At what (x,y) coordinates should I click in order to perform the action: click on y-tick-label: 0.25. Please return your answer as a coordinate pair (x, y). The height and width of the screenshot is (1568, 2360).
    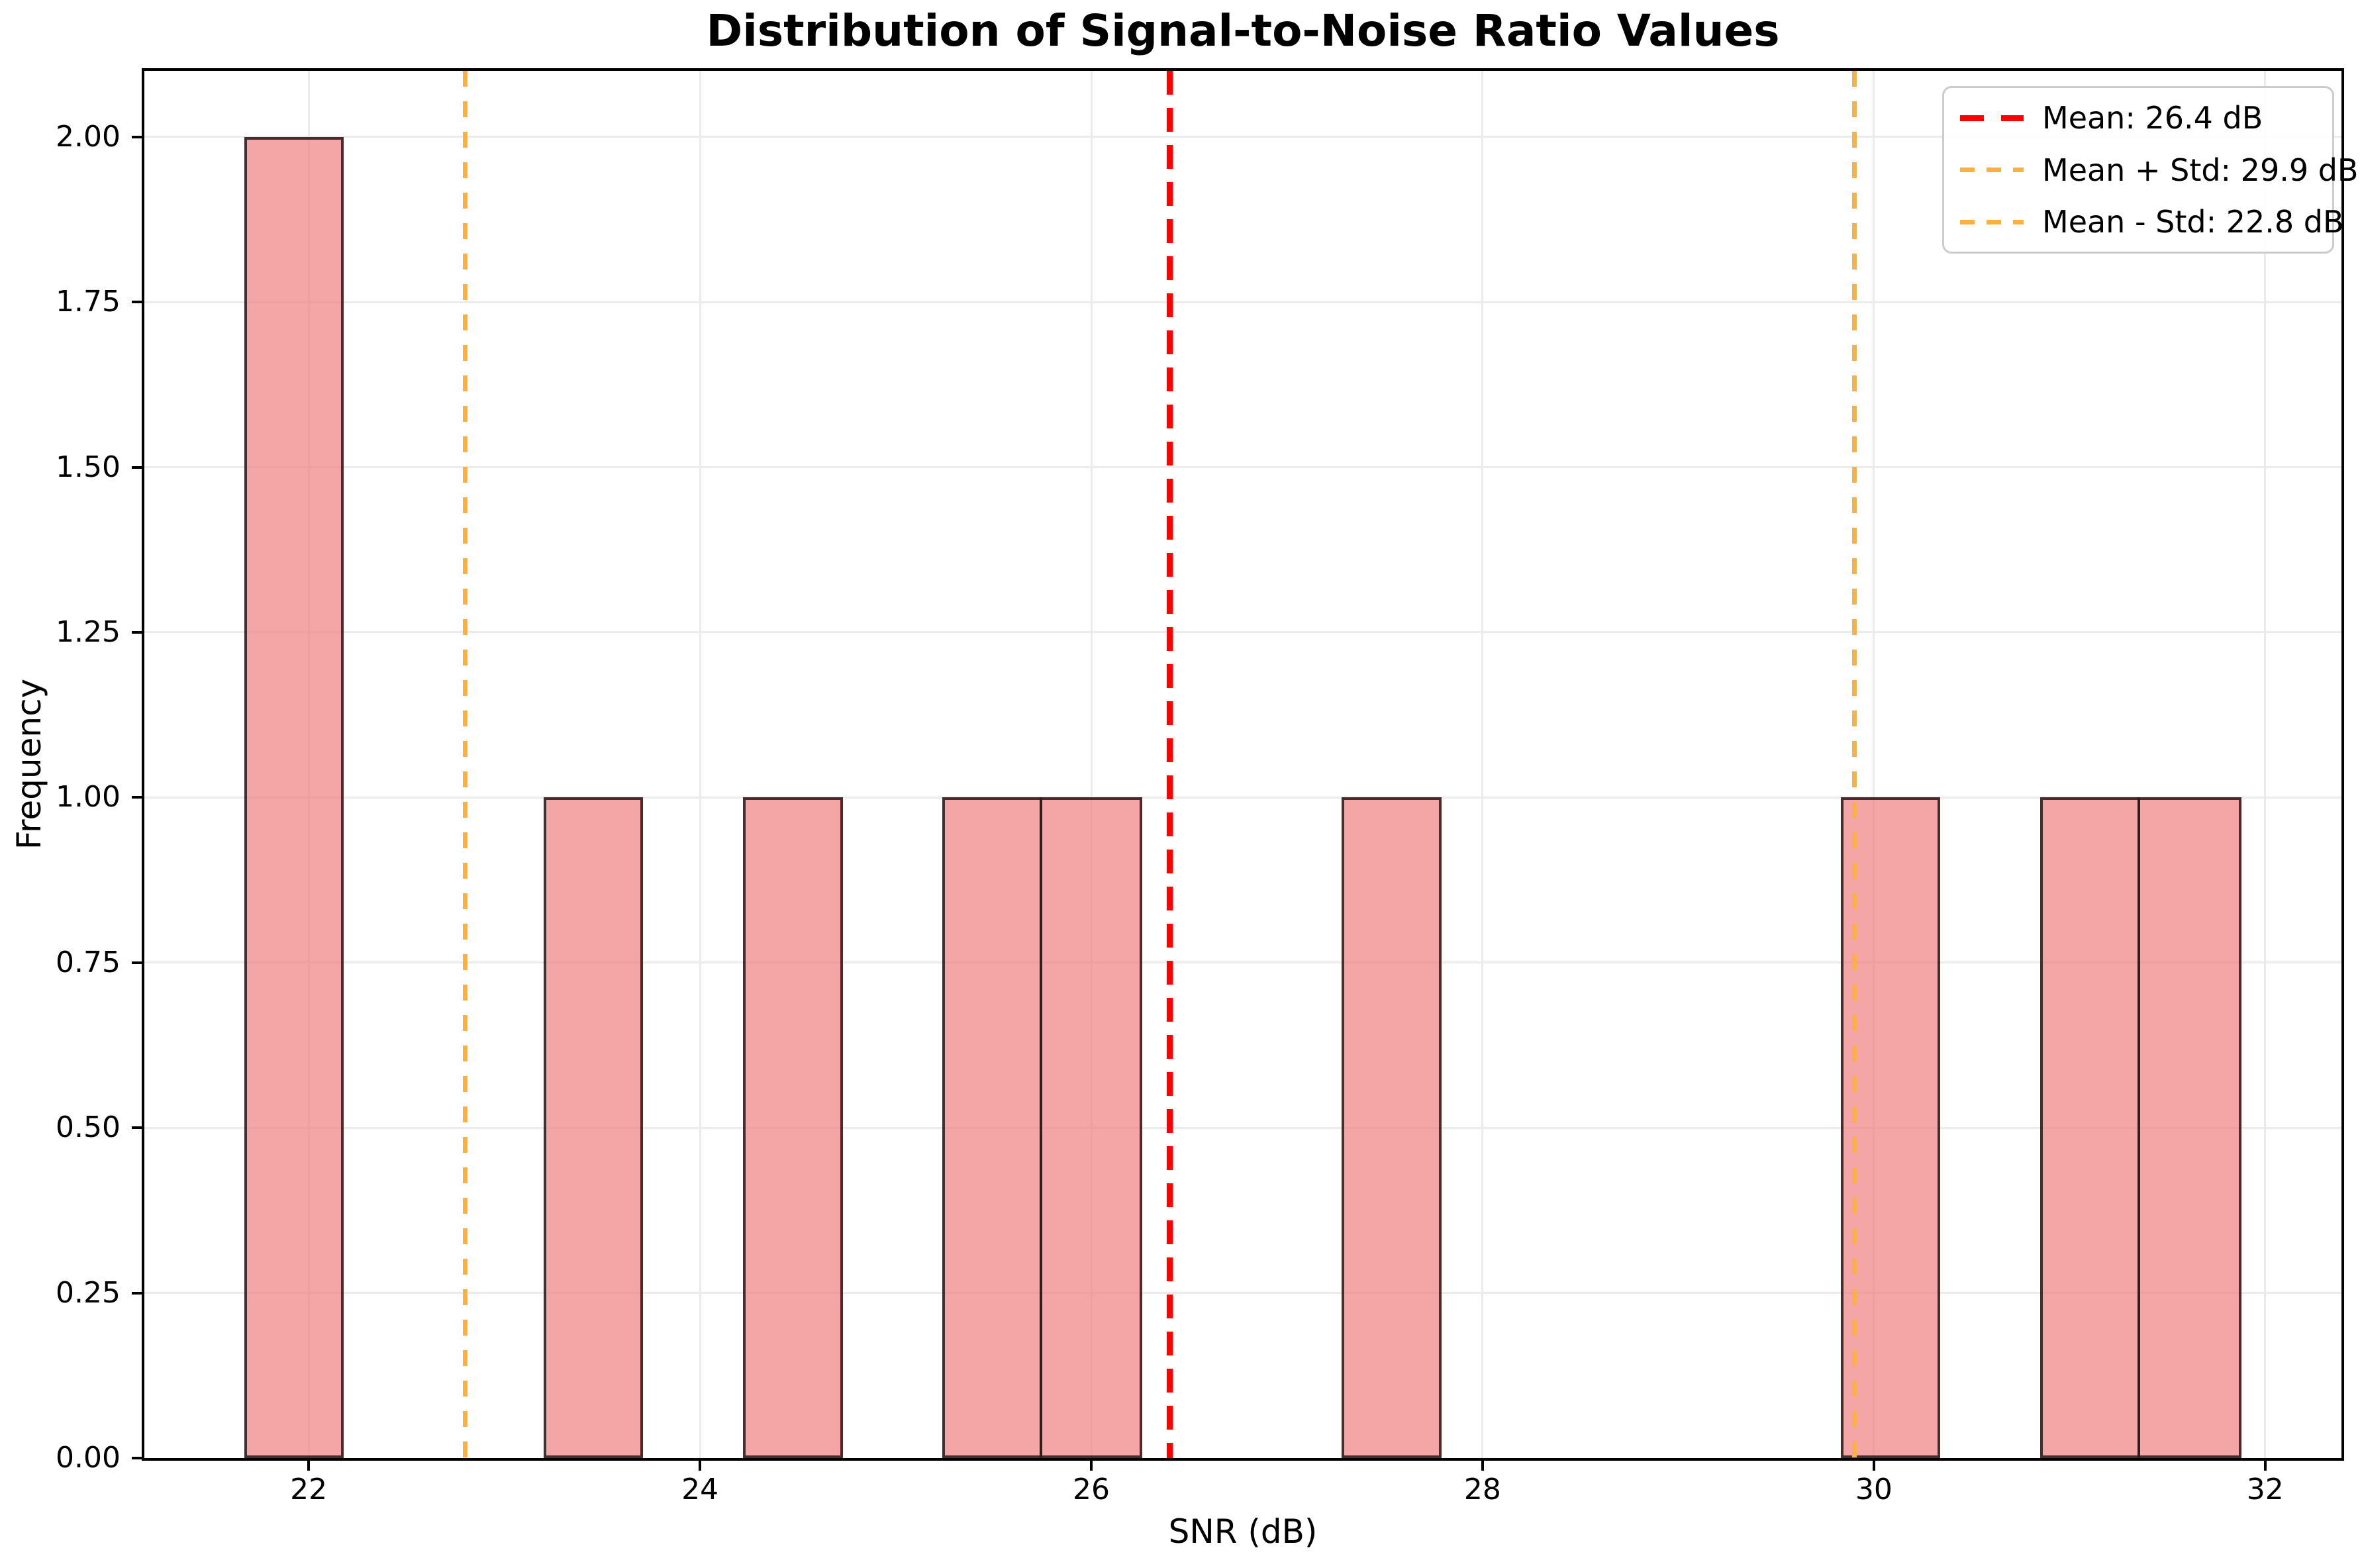
    Looking at the image, I should click on (88, 1292).